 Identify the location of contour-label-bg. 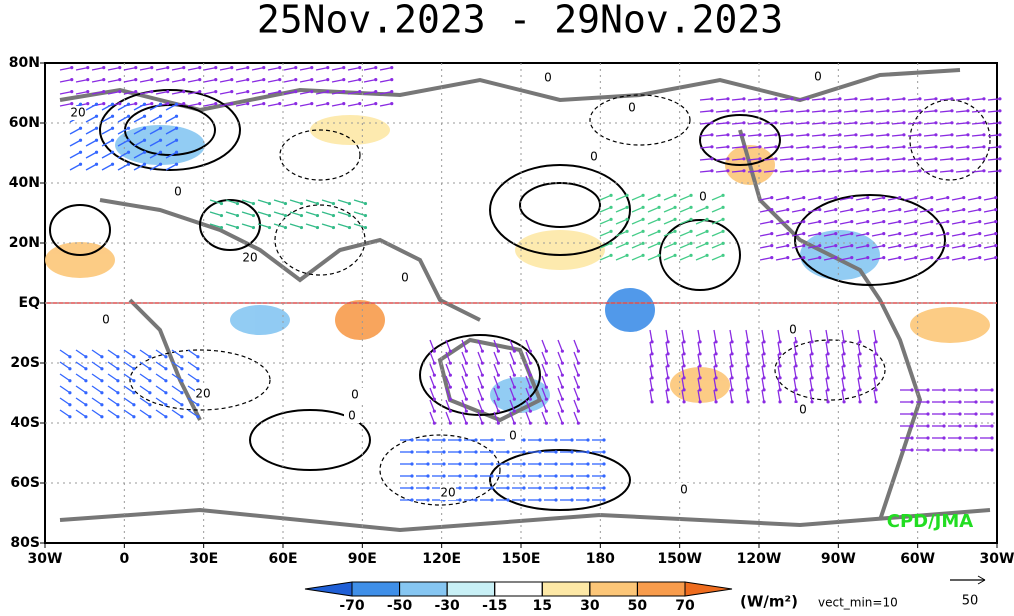
(78, 113).